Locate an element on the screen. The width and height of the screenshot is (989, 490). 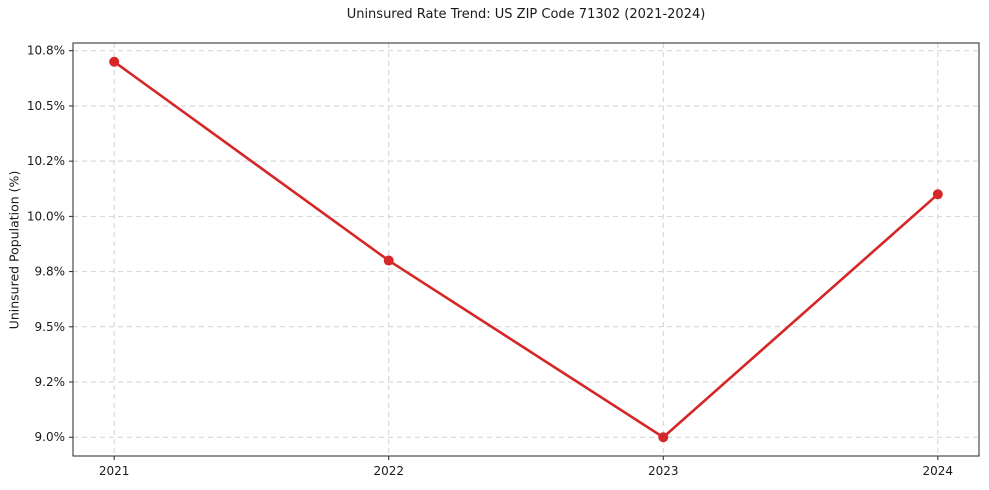
x-tick-label: 2023 is located at coordinates (663, 471).